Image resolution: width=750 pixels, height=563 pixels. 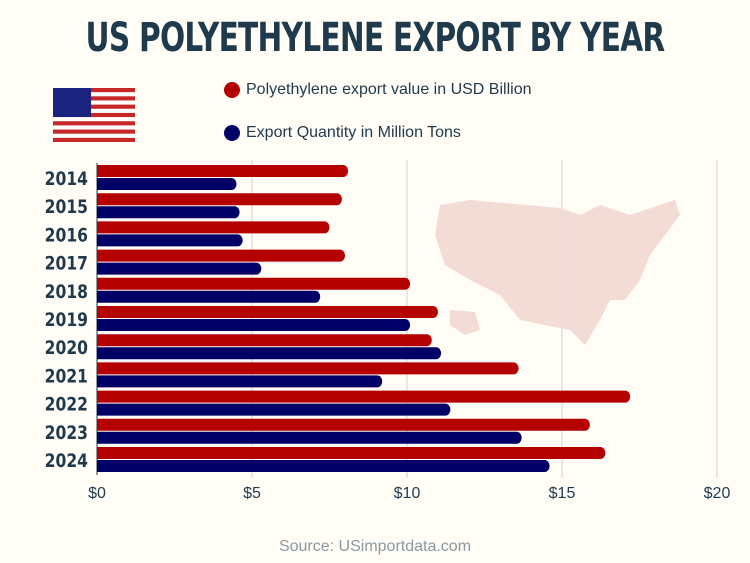 What do you see at coordinates (562, 493) in the screenshot?
I see `x-tick-label: $15` at bounding box center [562, 493].